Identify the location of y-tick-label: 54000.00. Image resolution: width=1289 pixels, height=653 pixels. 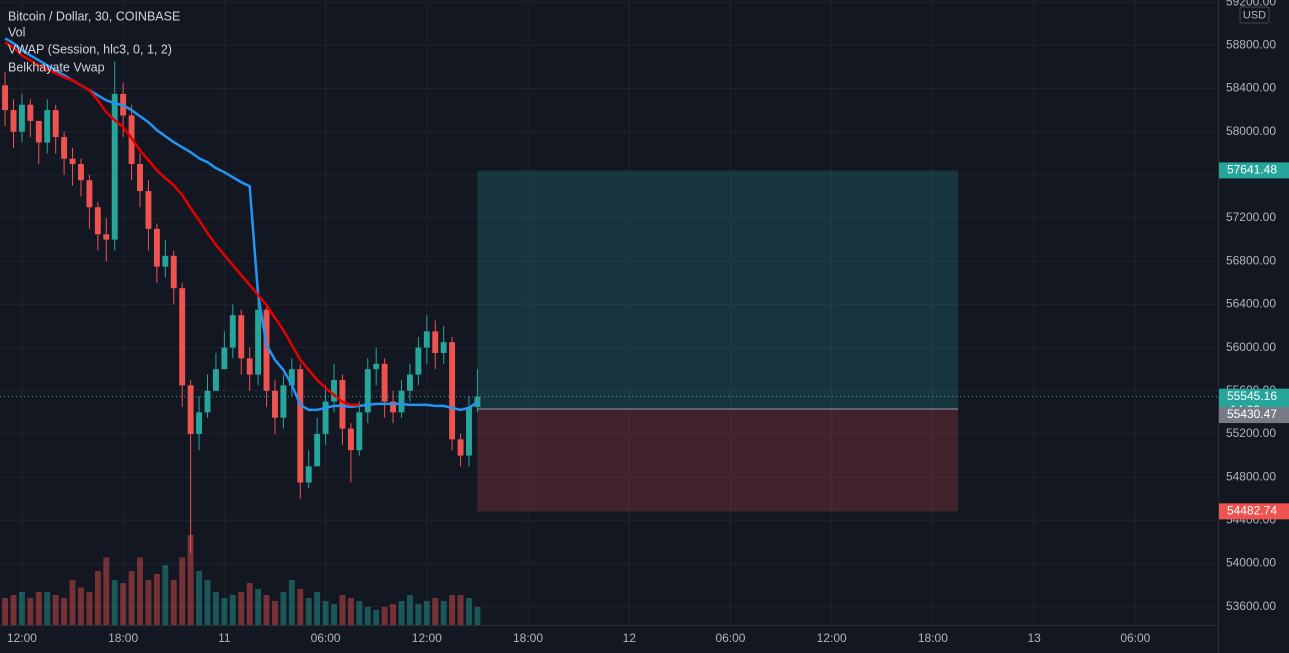
(1251, 563).